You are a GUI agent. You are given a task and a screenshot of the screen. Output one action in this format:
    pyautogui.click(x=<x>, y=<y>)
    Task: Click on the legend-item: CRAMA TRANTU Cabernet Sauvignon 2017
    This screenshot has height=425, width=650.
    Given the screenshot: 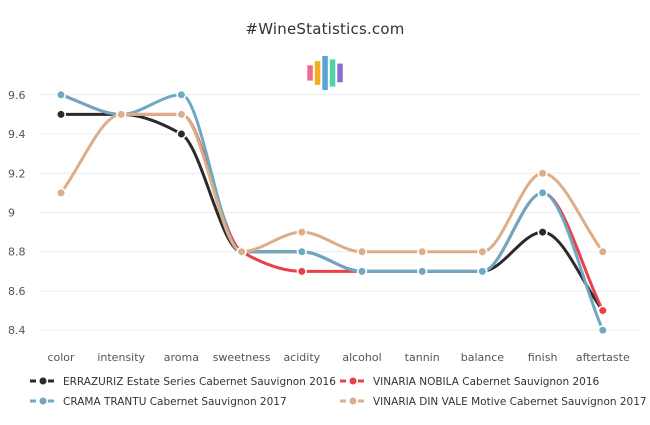 What is the action you would take?
    pyautogui.click(x=158, y=401)
    